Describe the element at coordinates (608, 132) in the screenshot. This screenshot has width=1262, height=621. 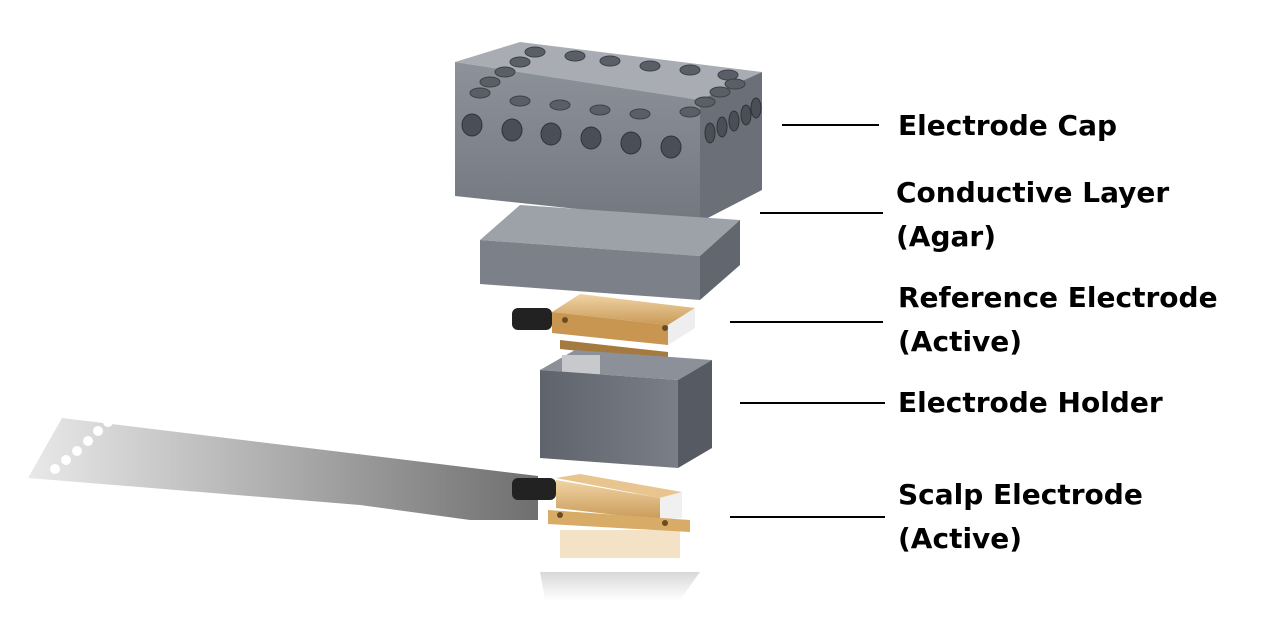
I see `electrode-cap-part` at that location.